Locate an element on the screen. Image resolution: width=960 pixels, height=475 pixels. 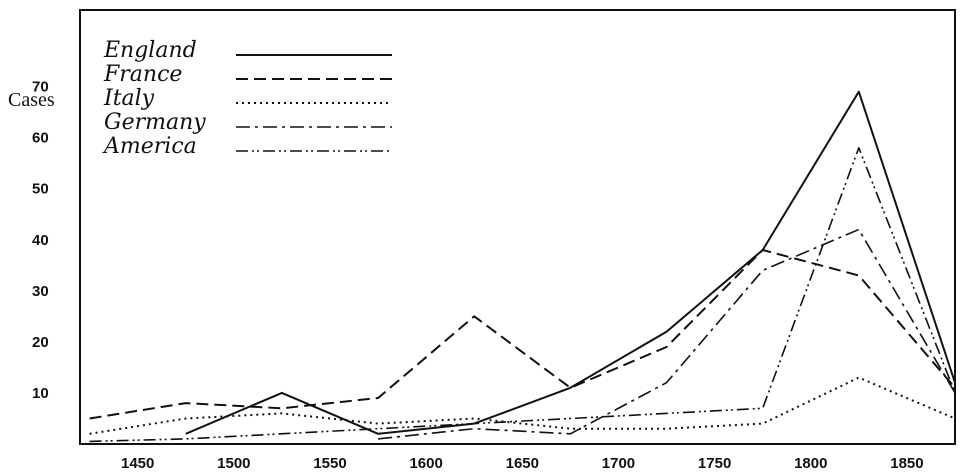
x-tick-label: 1650 is located at coordinates (522, 463).